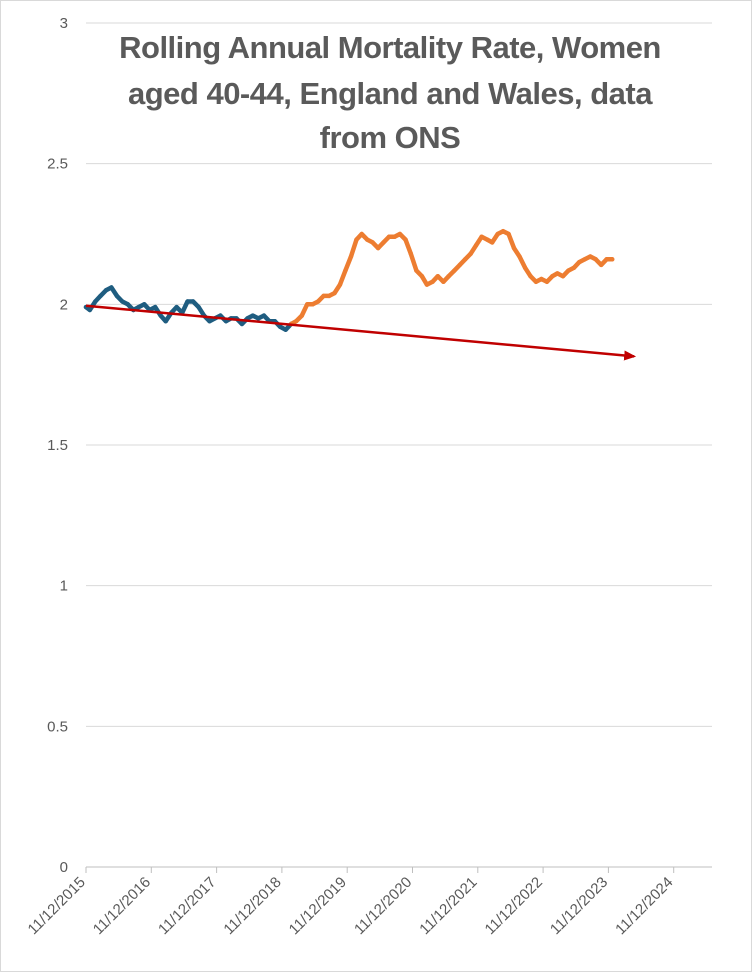 The height and width of the screenshot is (972, 752). Describe the element at coordinates (57, 726) in the screenshot. I see `y-tick-label: 0.5` at that location.